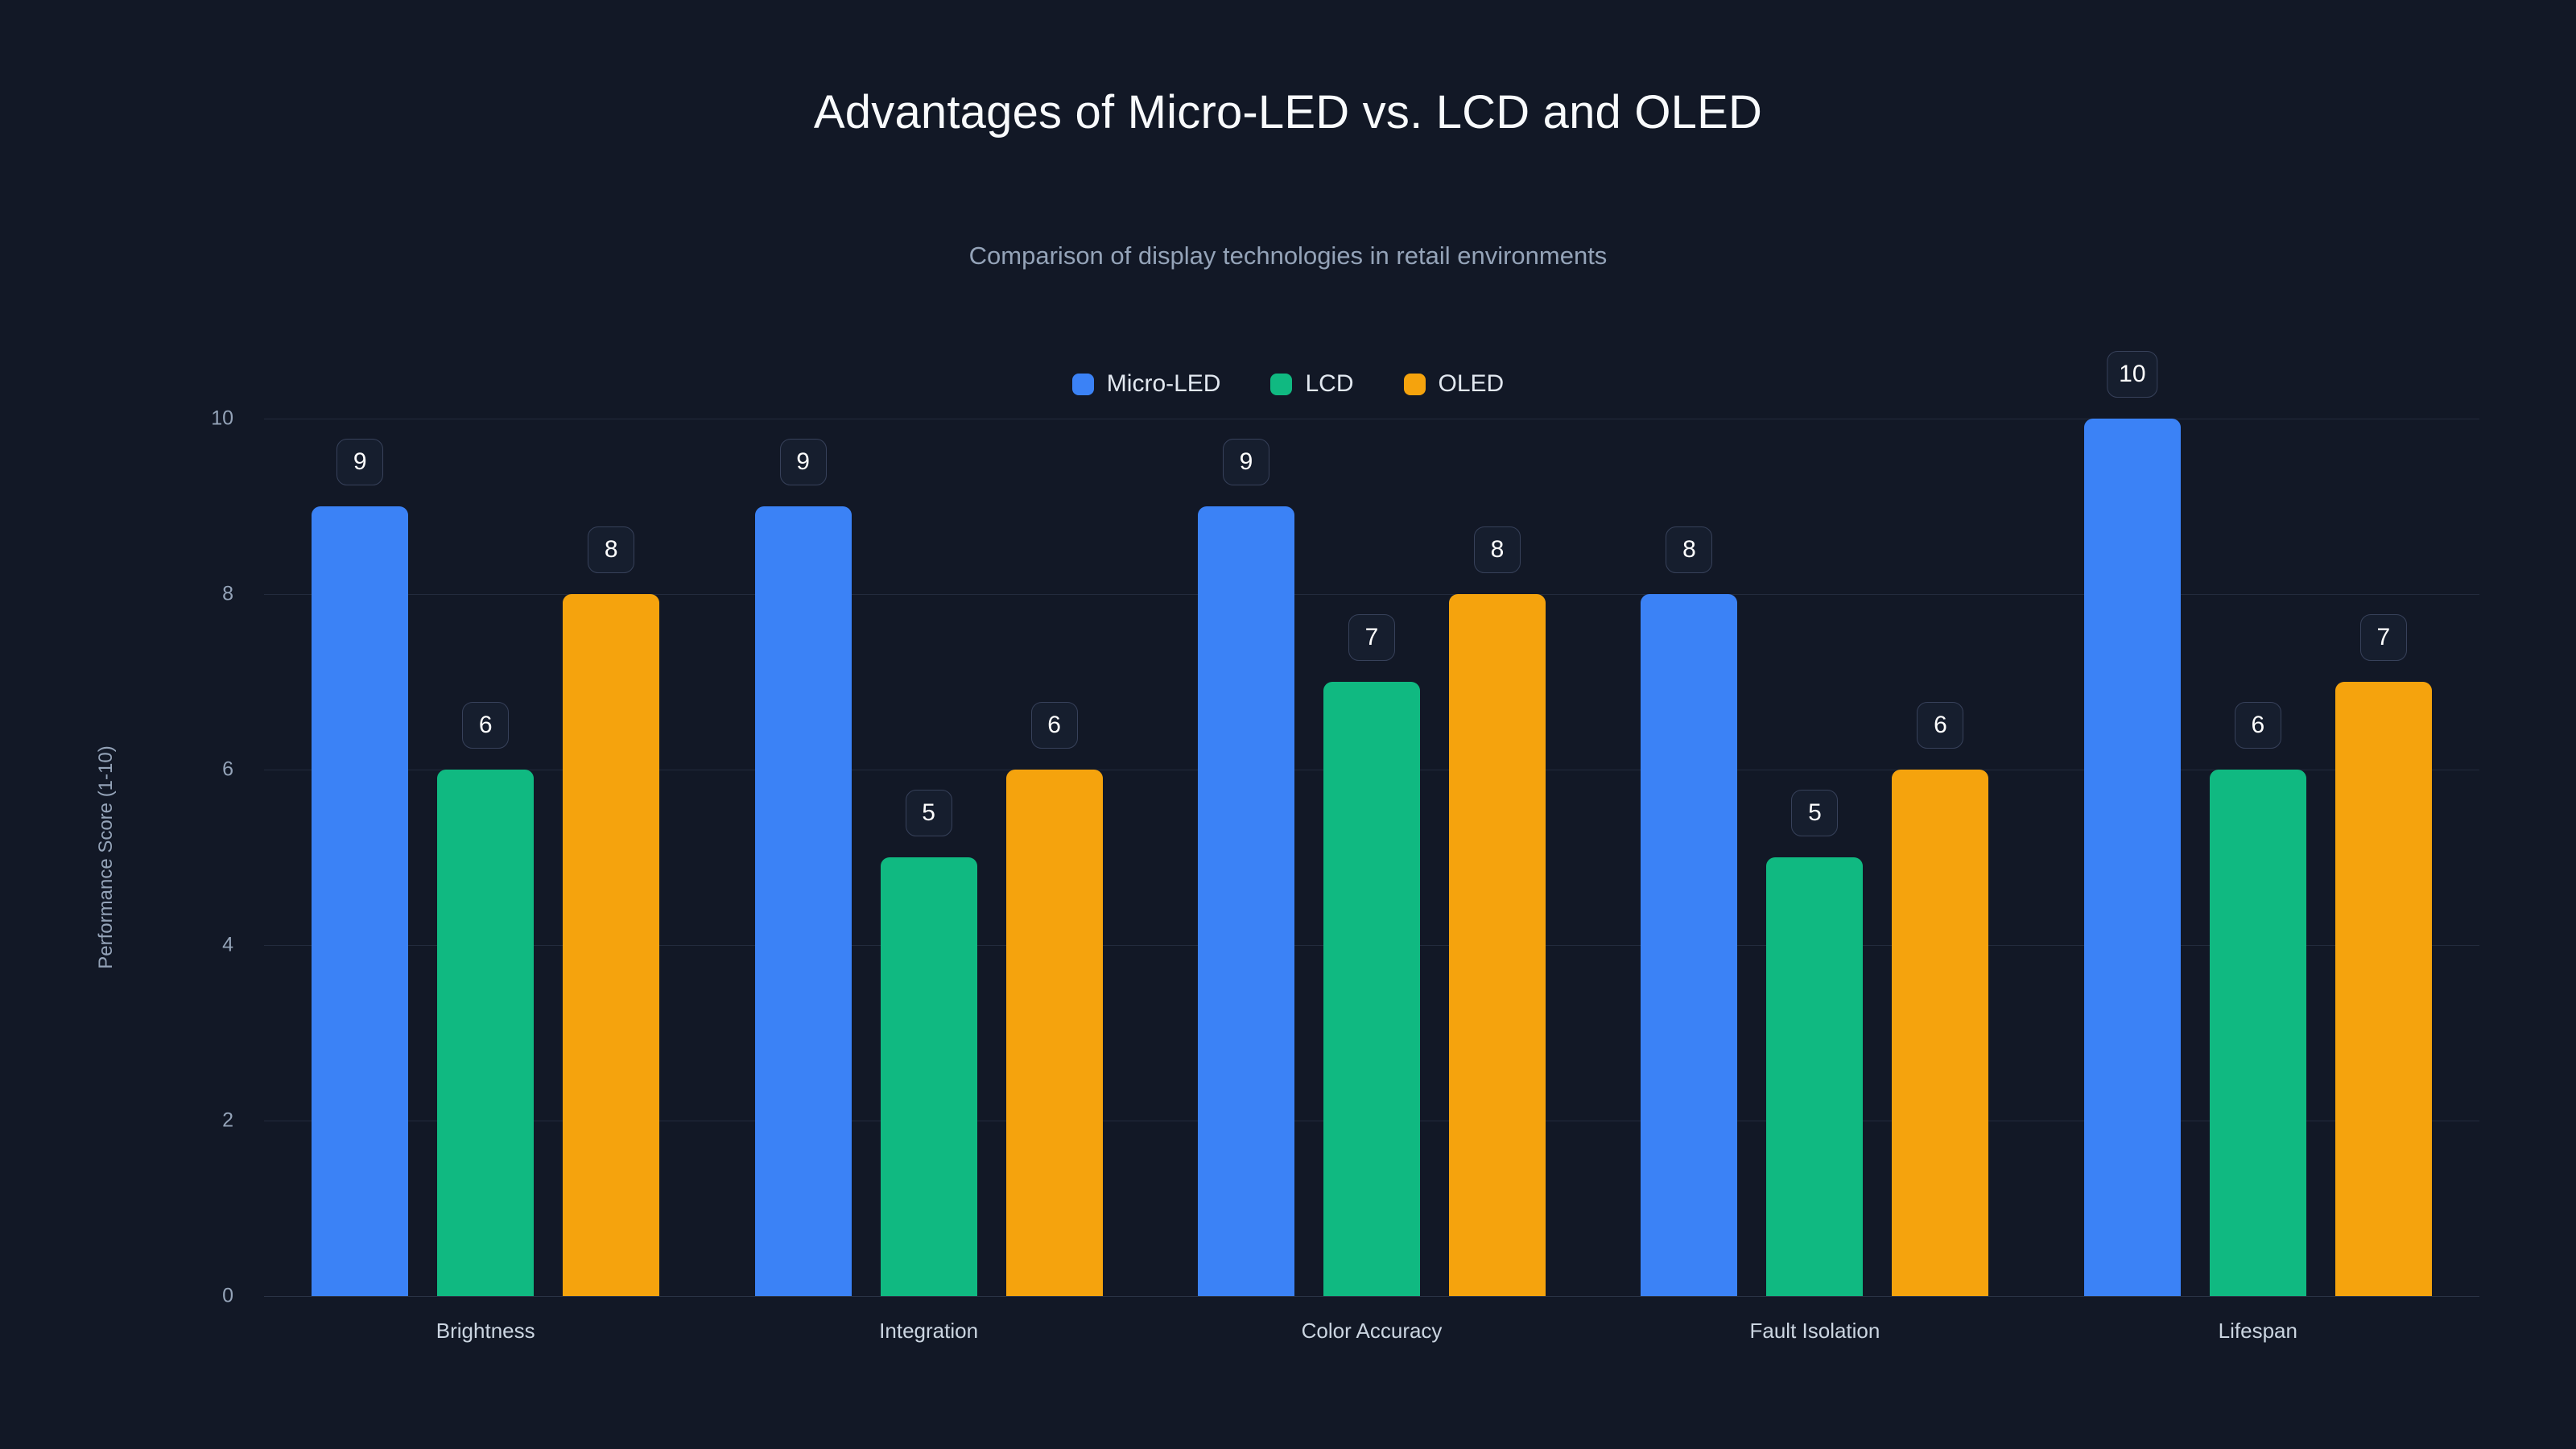 The width and height of the screenshot is (2576, 1449). What do you see at coordinates (227, 769) in the screenshot?
I see `y-axis-tick-label: 6` at bounding box center [227, 769].